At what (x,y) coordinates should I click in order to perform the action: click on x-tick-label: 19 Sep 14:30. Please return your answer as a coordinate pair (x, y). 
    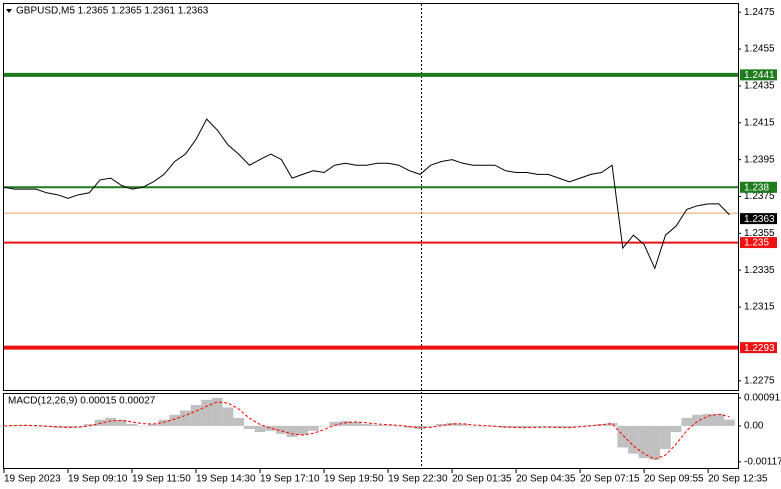
    Looking at the image, I should click on (226, 479).